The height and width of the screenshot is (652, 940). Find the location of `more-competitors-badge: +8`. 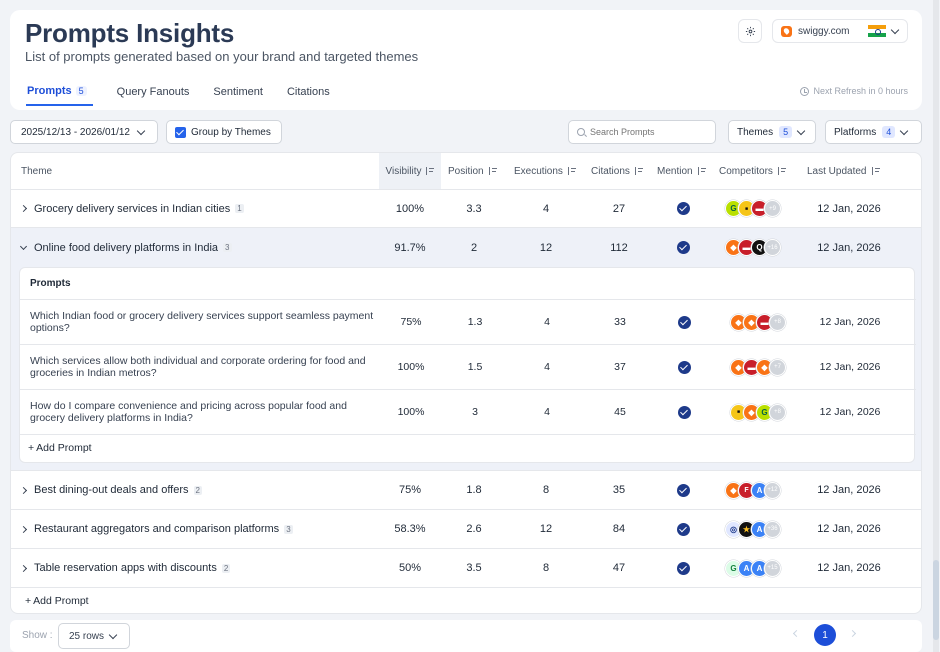

more-competitors-badge: +8 is located at coordinates (777, 412).